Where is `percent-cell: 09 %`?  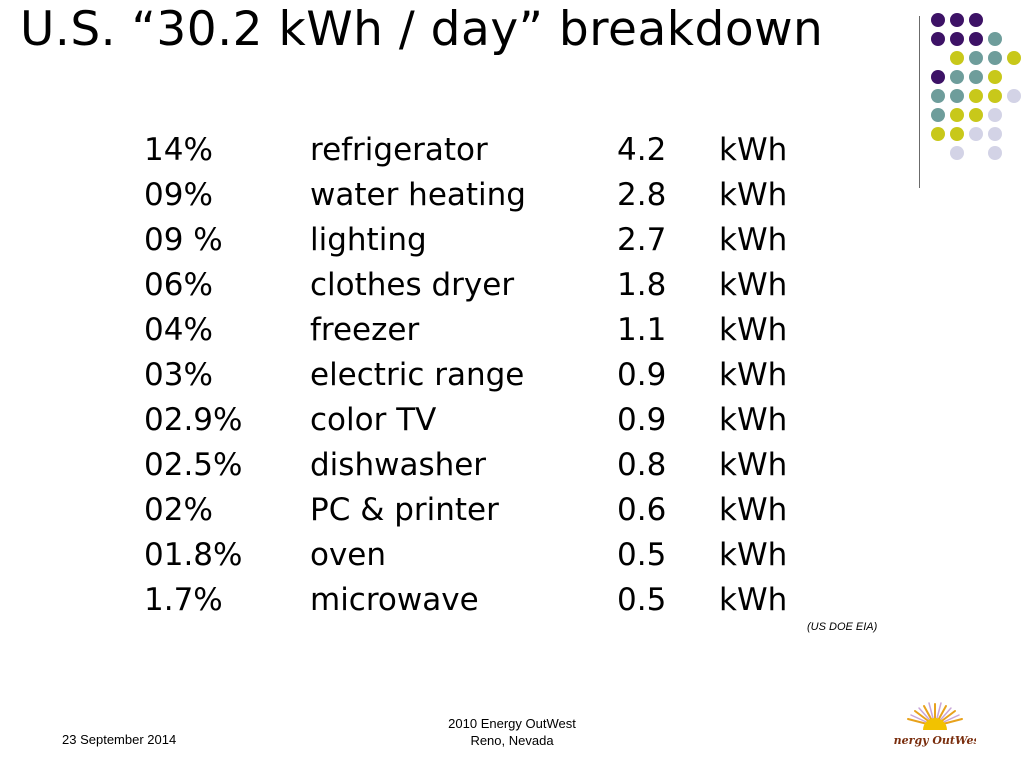
percent-cell: 09 % is located at coordinates (183, 240).